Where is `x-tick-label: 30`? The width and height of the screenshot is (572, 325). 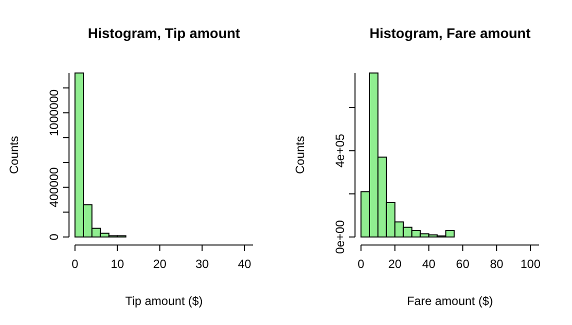
x-tick-label: 30 is located at coordinates (202, 264).